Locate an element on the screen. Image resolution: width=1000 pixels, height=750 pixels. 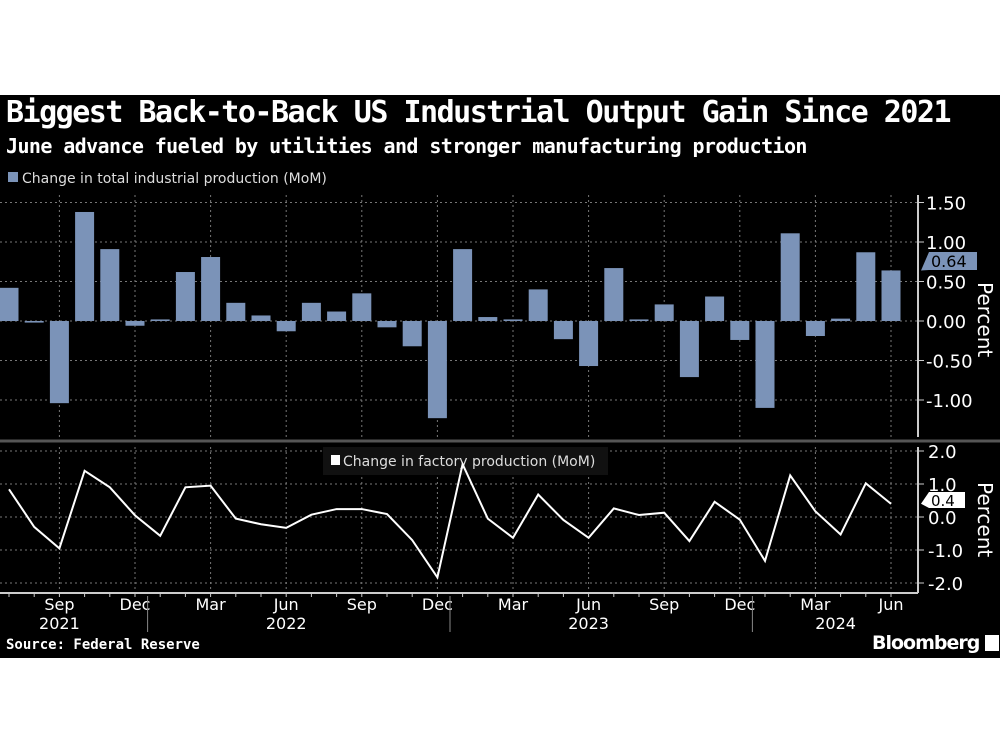
y-tick-label: 0.50 is located at coordinates (946, 283).